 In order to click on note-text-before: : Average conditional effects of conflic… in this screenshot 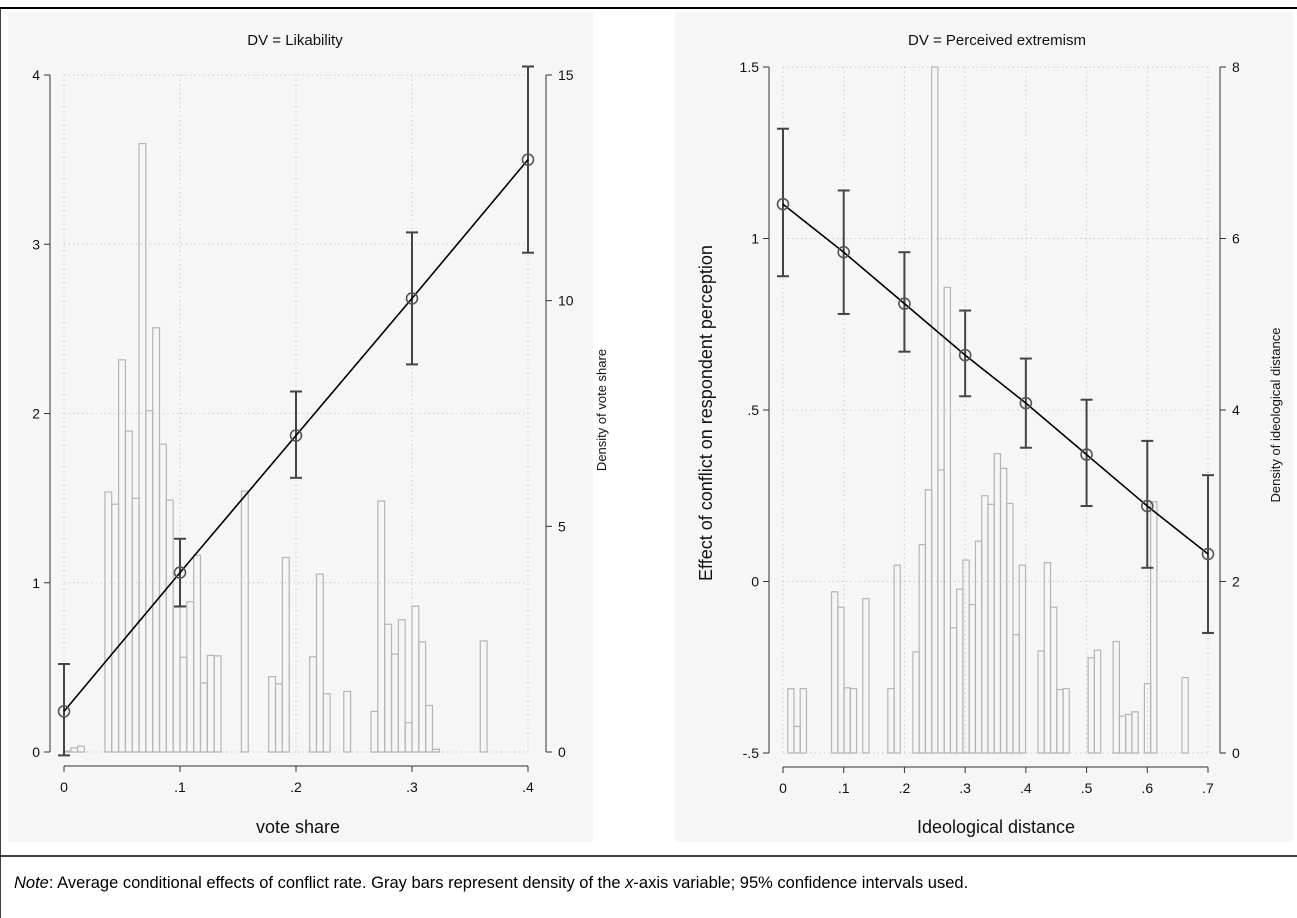, I will do `click(337, 883)`.